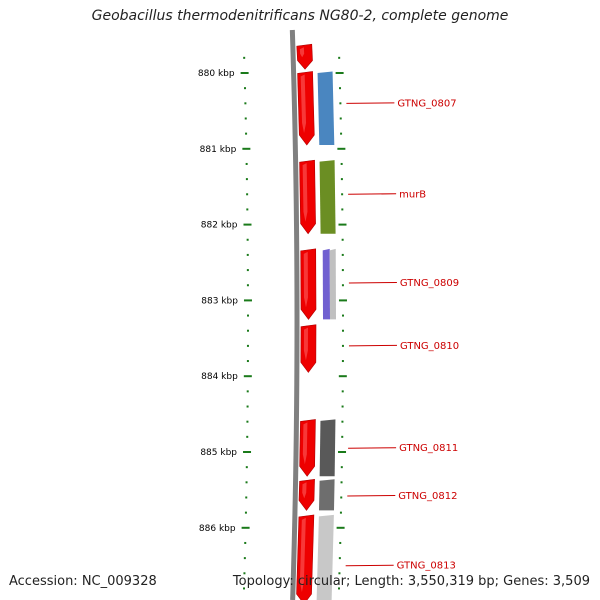 This screenshot has height=600, width=600. What do you see at coordinates (216, 74) in the screenshot?
I see `kbp-tick-label: 880 kbp` at bounding box center [216, 74].